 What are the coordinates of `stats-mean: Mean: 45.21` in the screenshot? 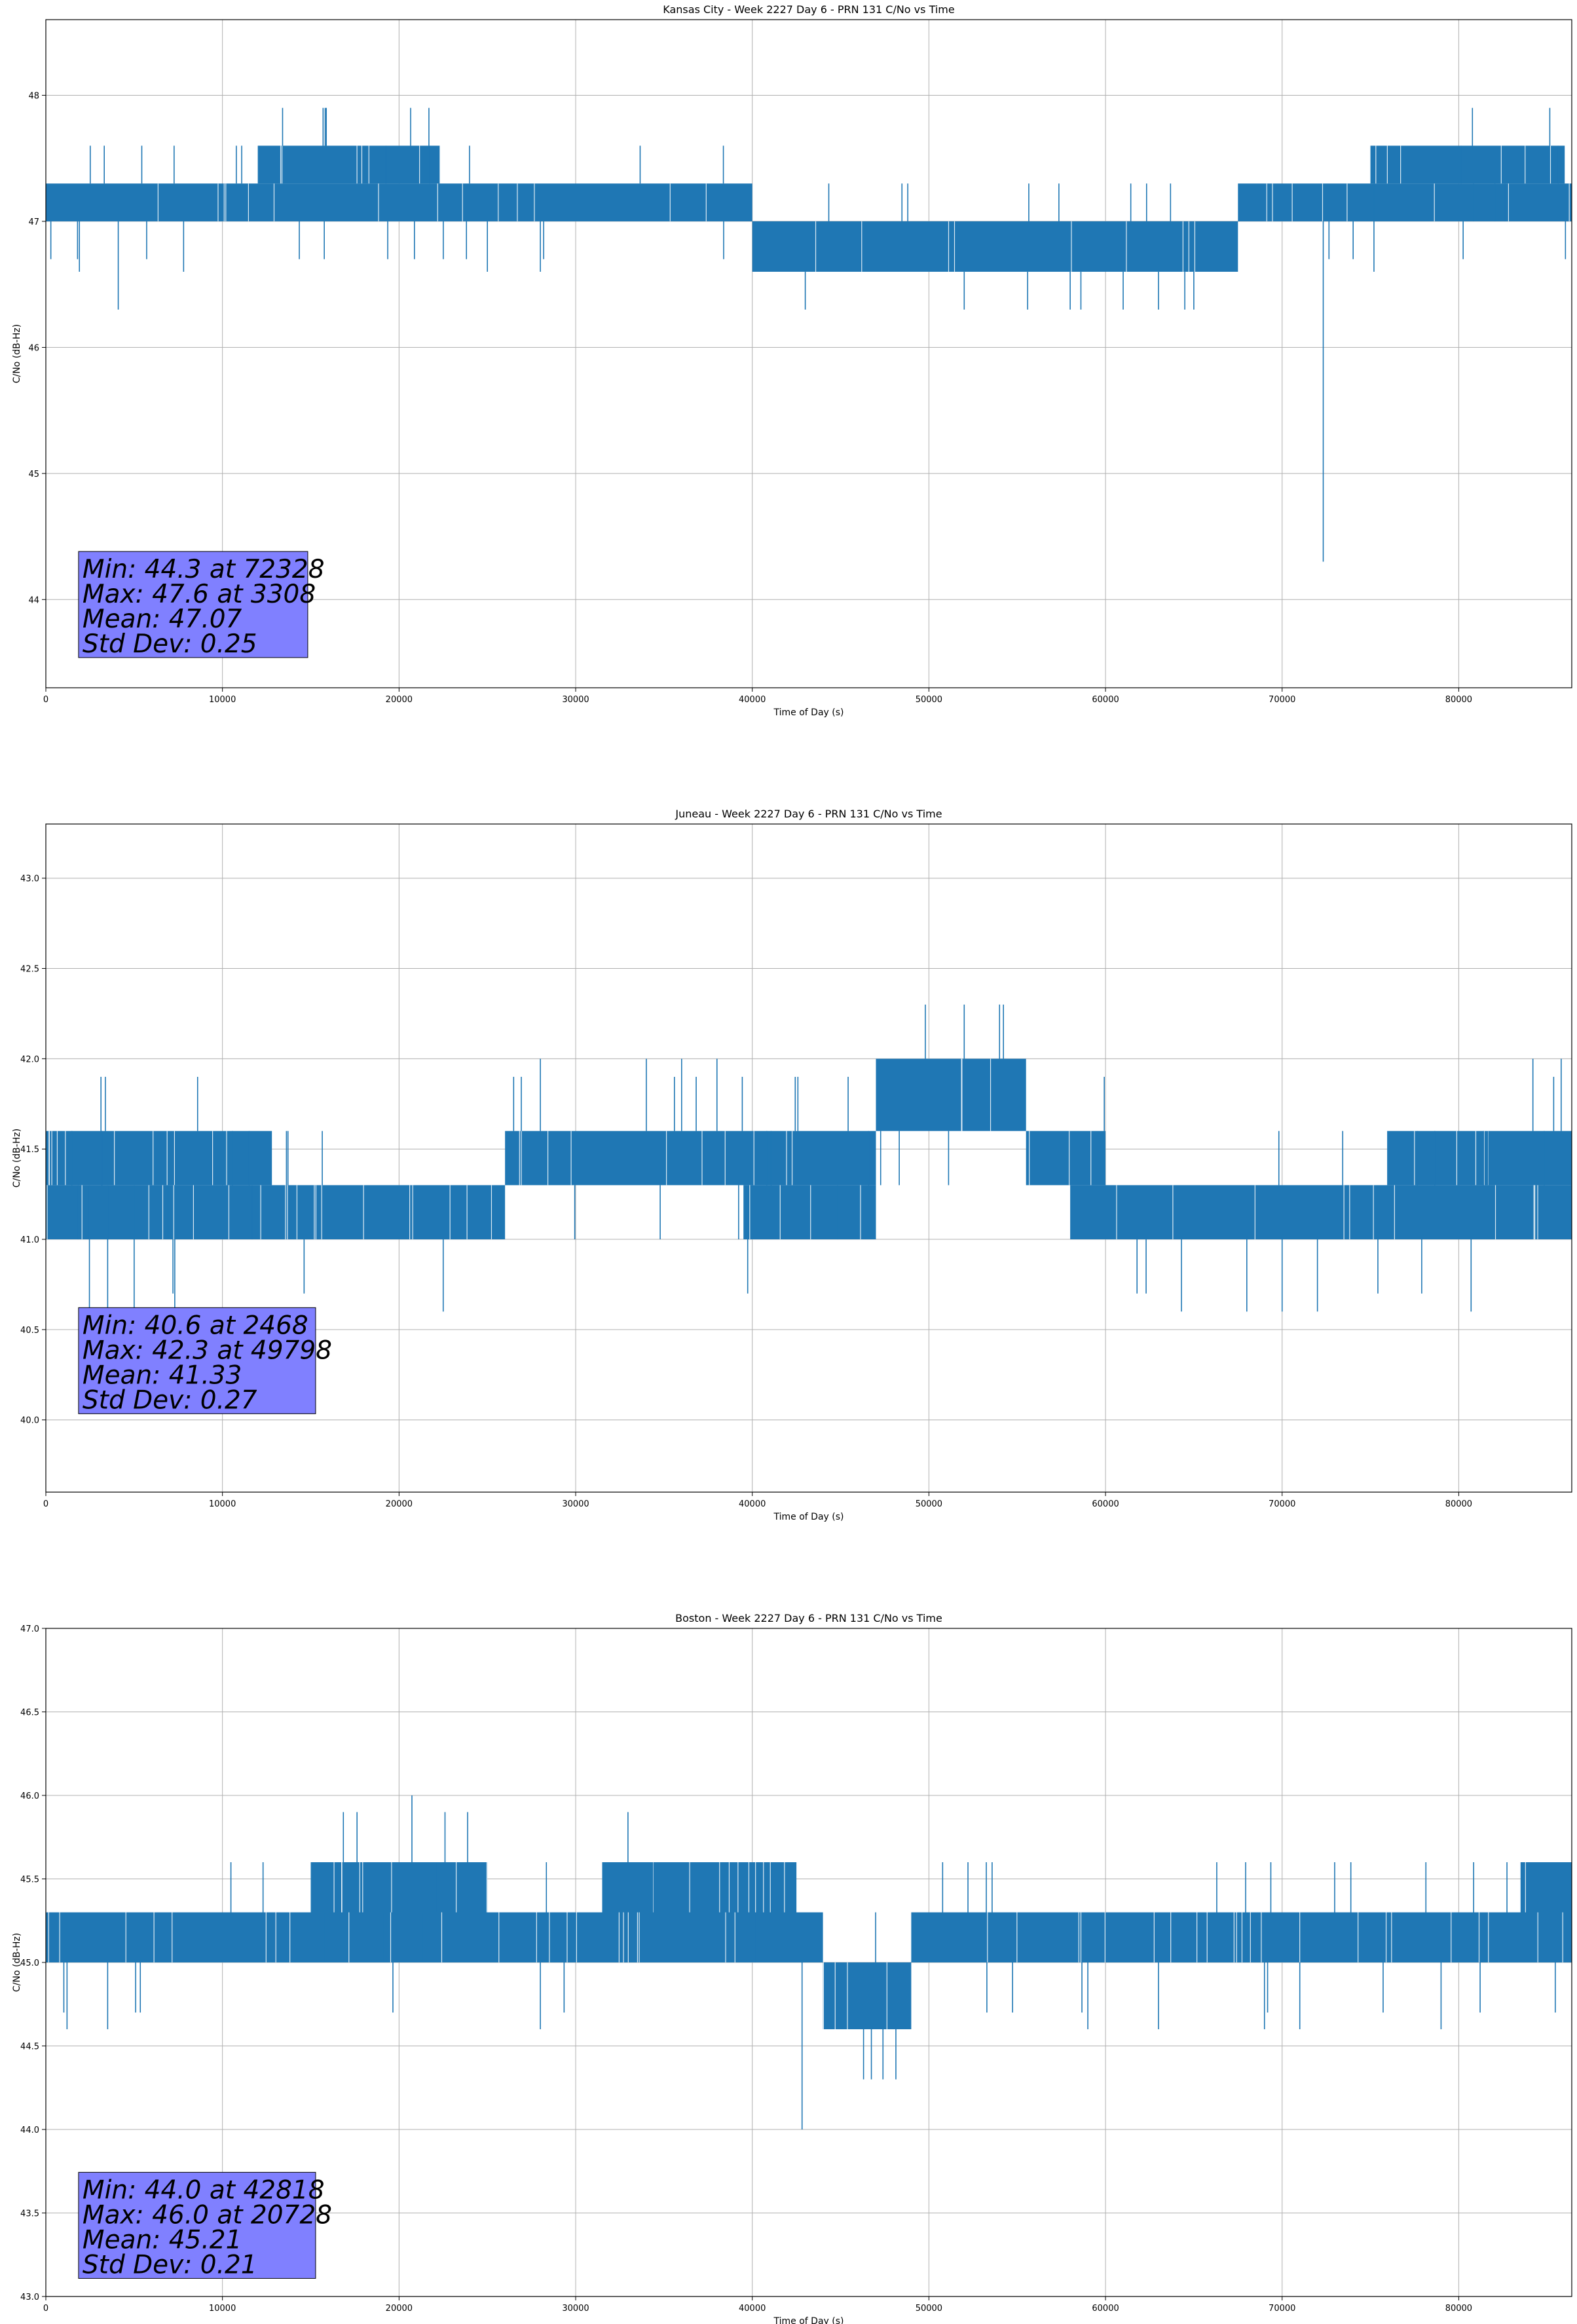 It's located at (162, 2240).